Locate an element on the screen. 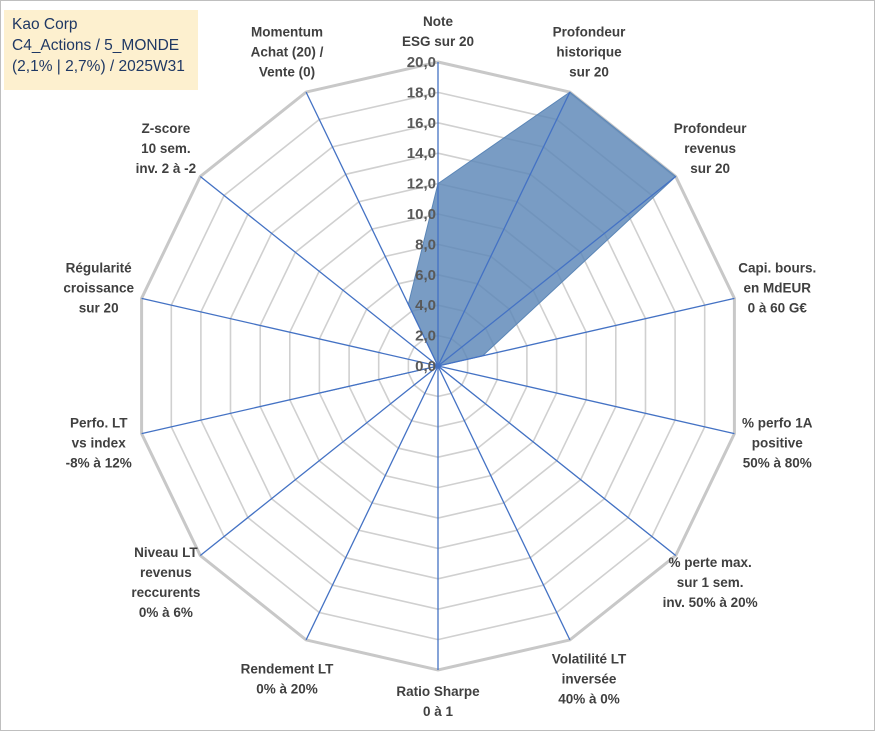  axis-label-line: Capi. bours. is located at coordinates (777, 268).